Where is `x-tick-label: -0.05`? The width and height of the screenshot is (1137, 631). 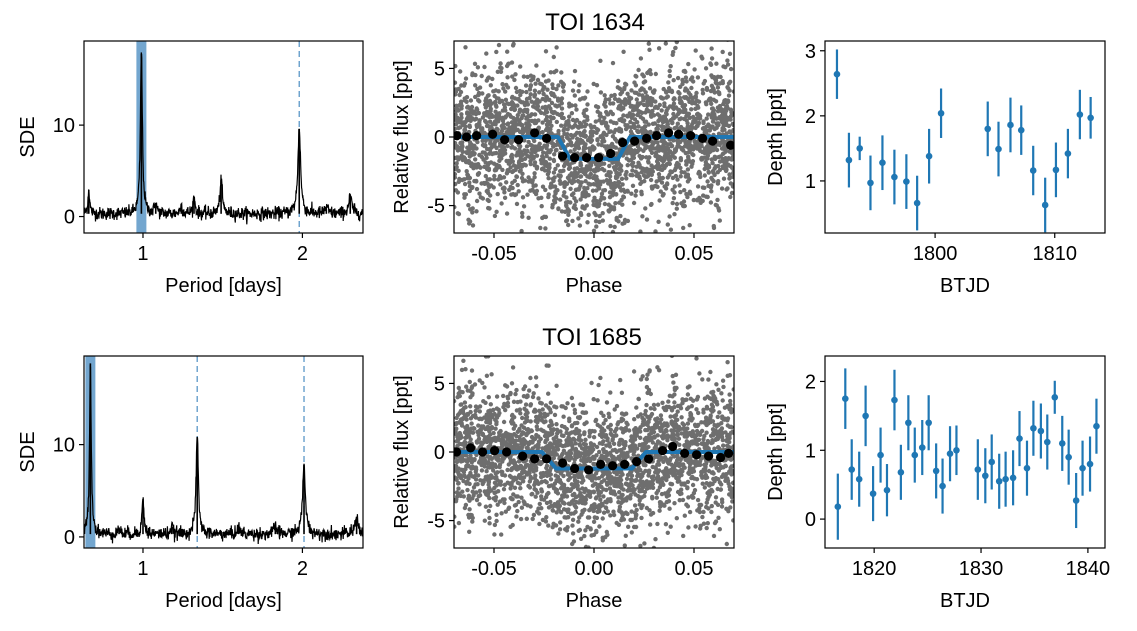 x-tick-label: -0.05 is located at coordinates (494, 254).